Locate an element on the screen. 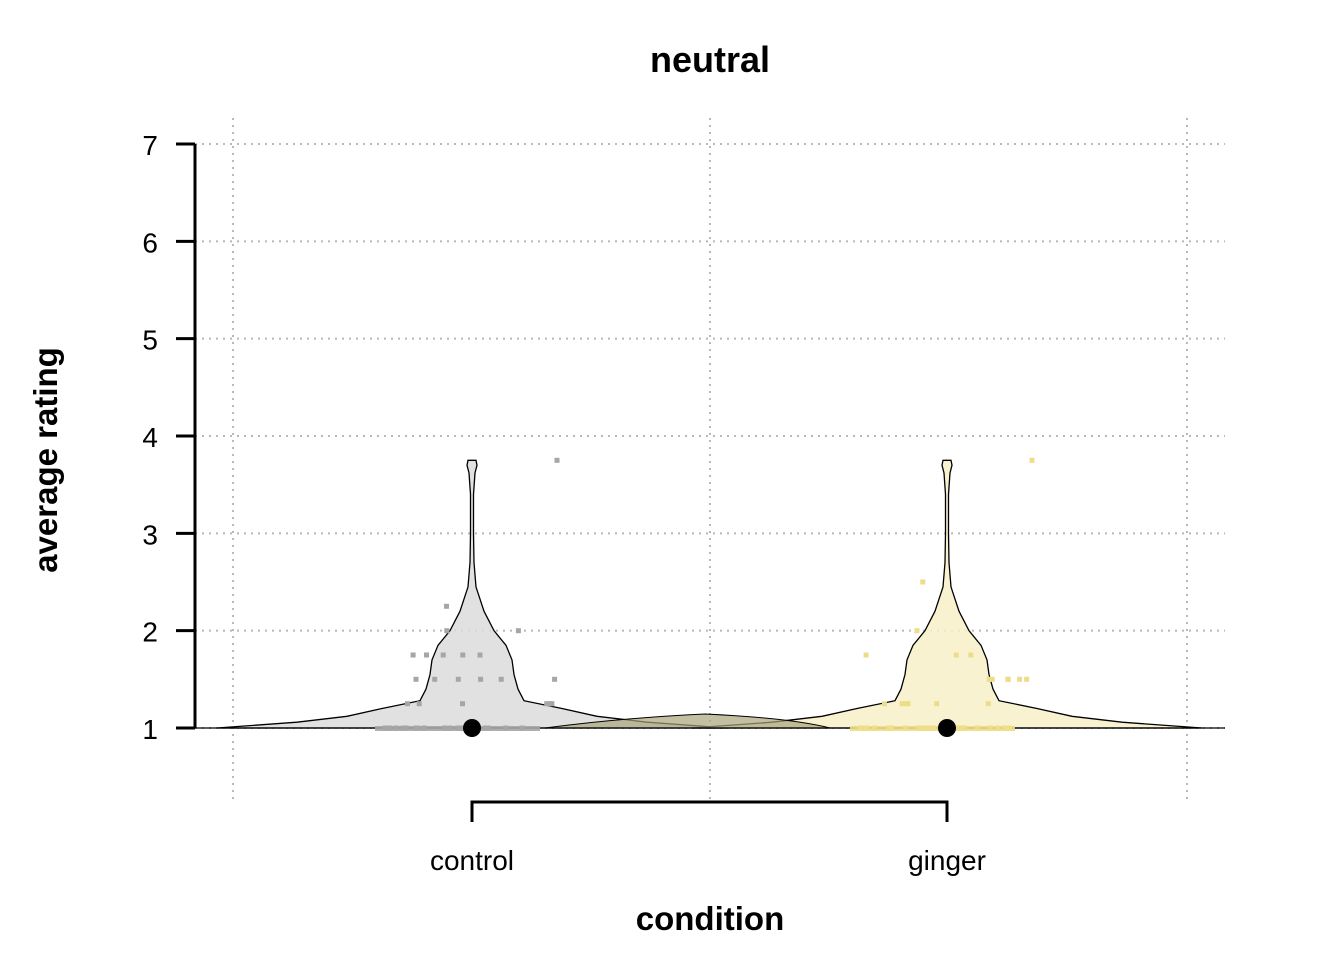 This screenshot has height=960, width=1344. x-tick-label-ginger: ginger is located at coordinates (947, 860).